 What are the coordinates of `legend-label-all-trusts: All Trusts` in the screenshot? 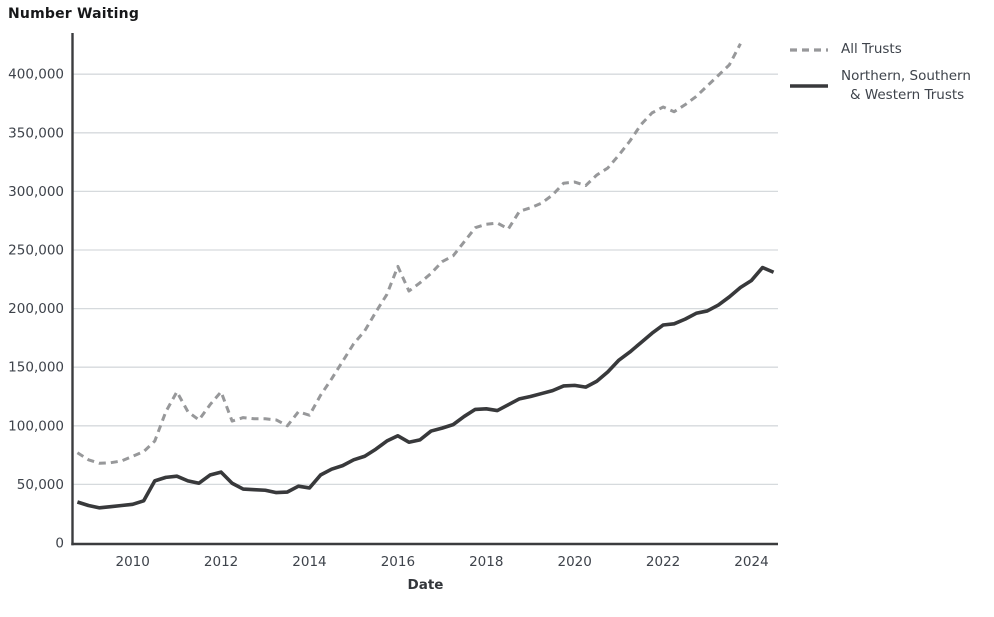 It's located at (871, 49).